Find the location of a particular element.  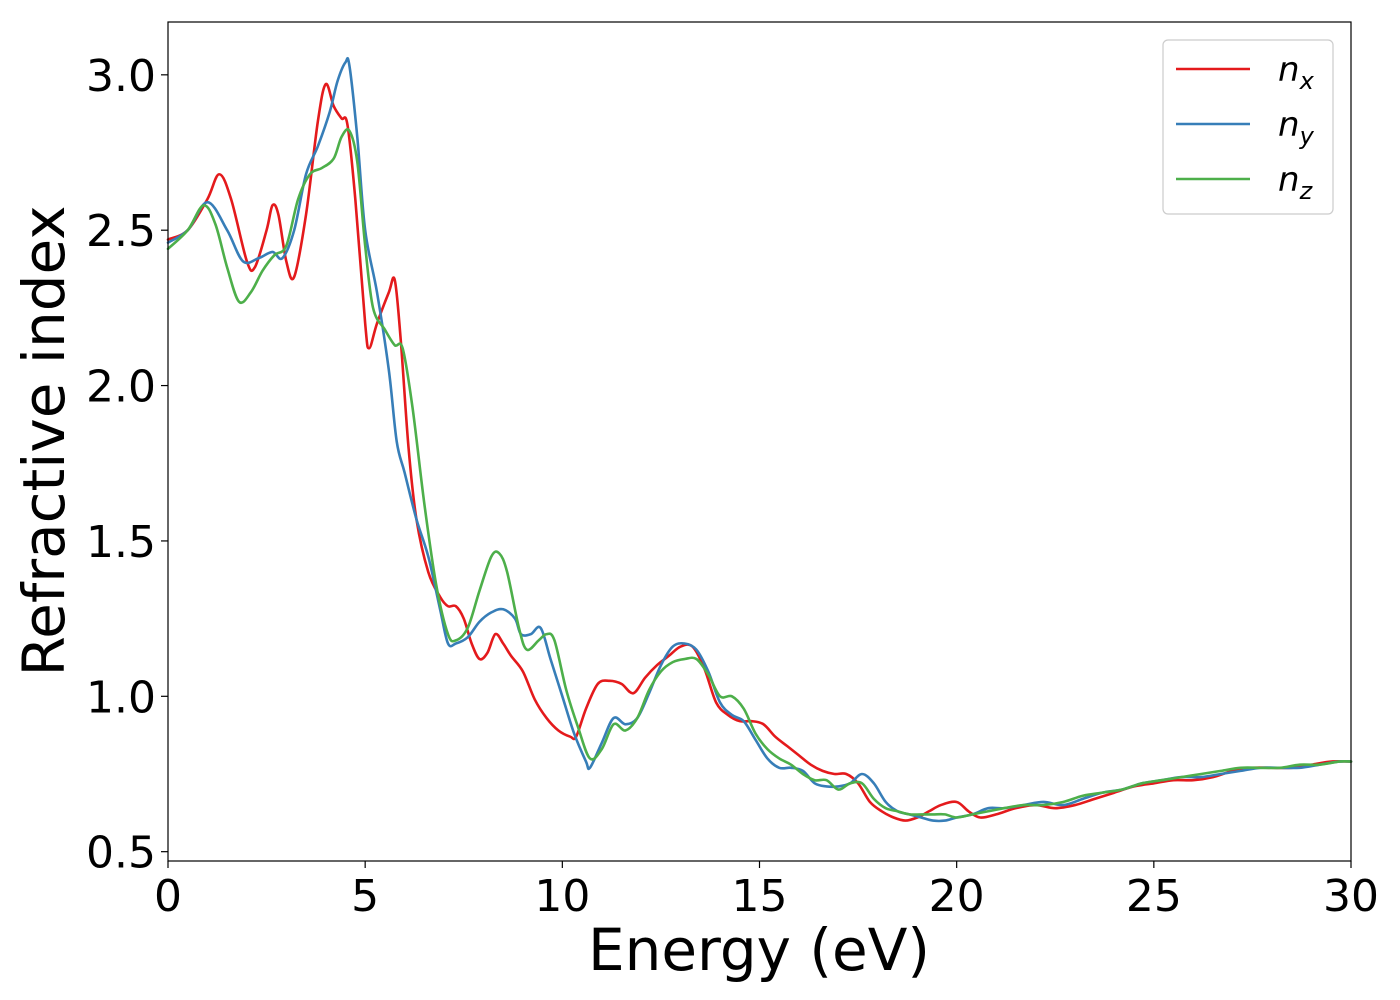

x-axis-ticks: 0 5 10 15 20 25 30 is located at coordinates (766, 891).